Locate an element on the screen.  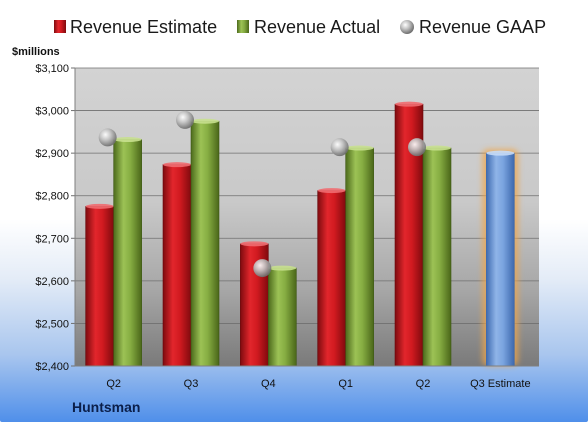
y-tick-label: $2,800 is located at coordinates (52, 197).